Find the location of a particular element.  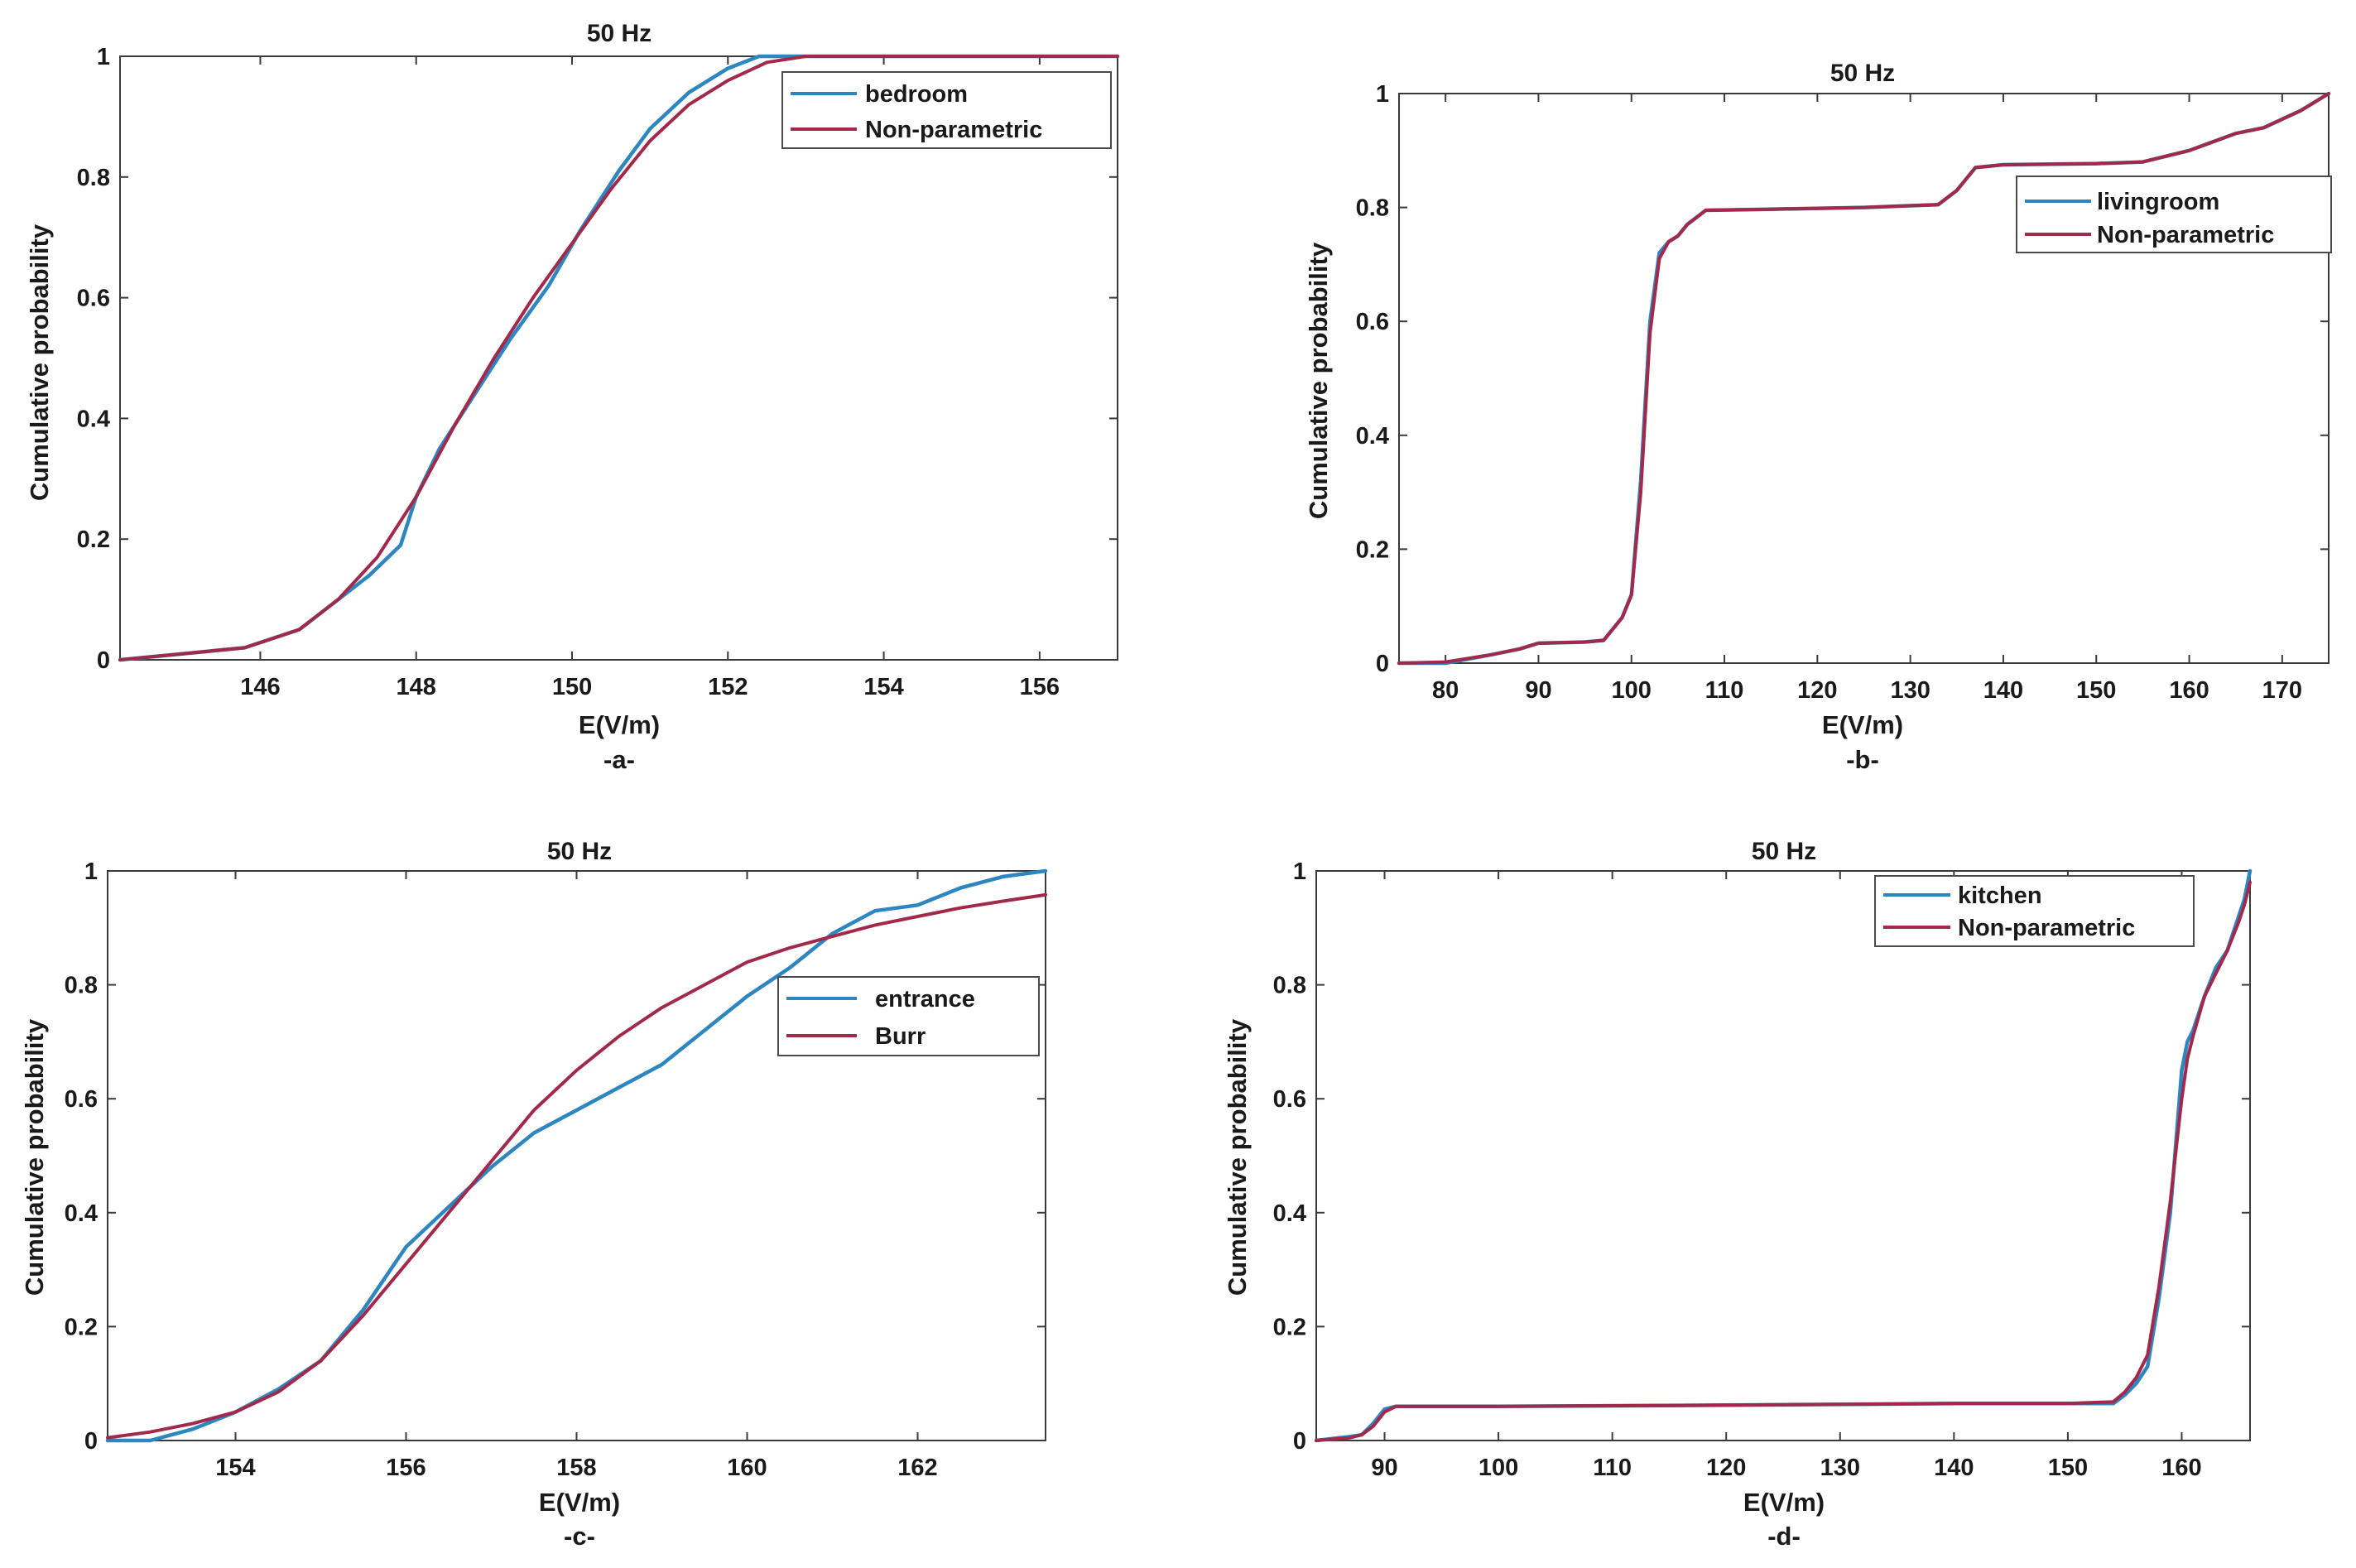

panel-a-legend-box is located at coordinates (946, 110).